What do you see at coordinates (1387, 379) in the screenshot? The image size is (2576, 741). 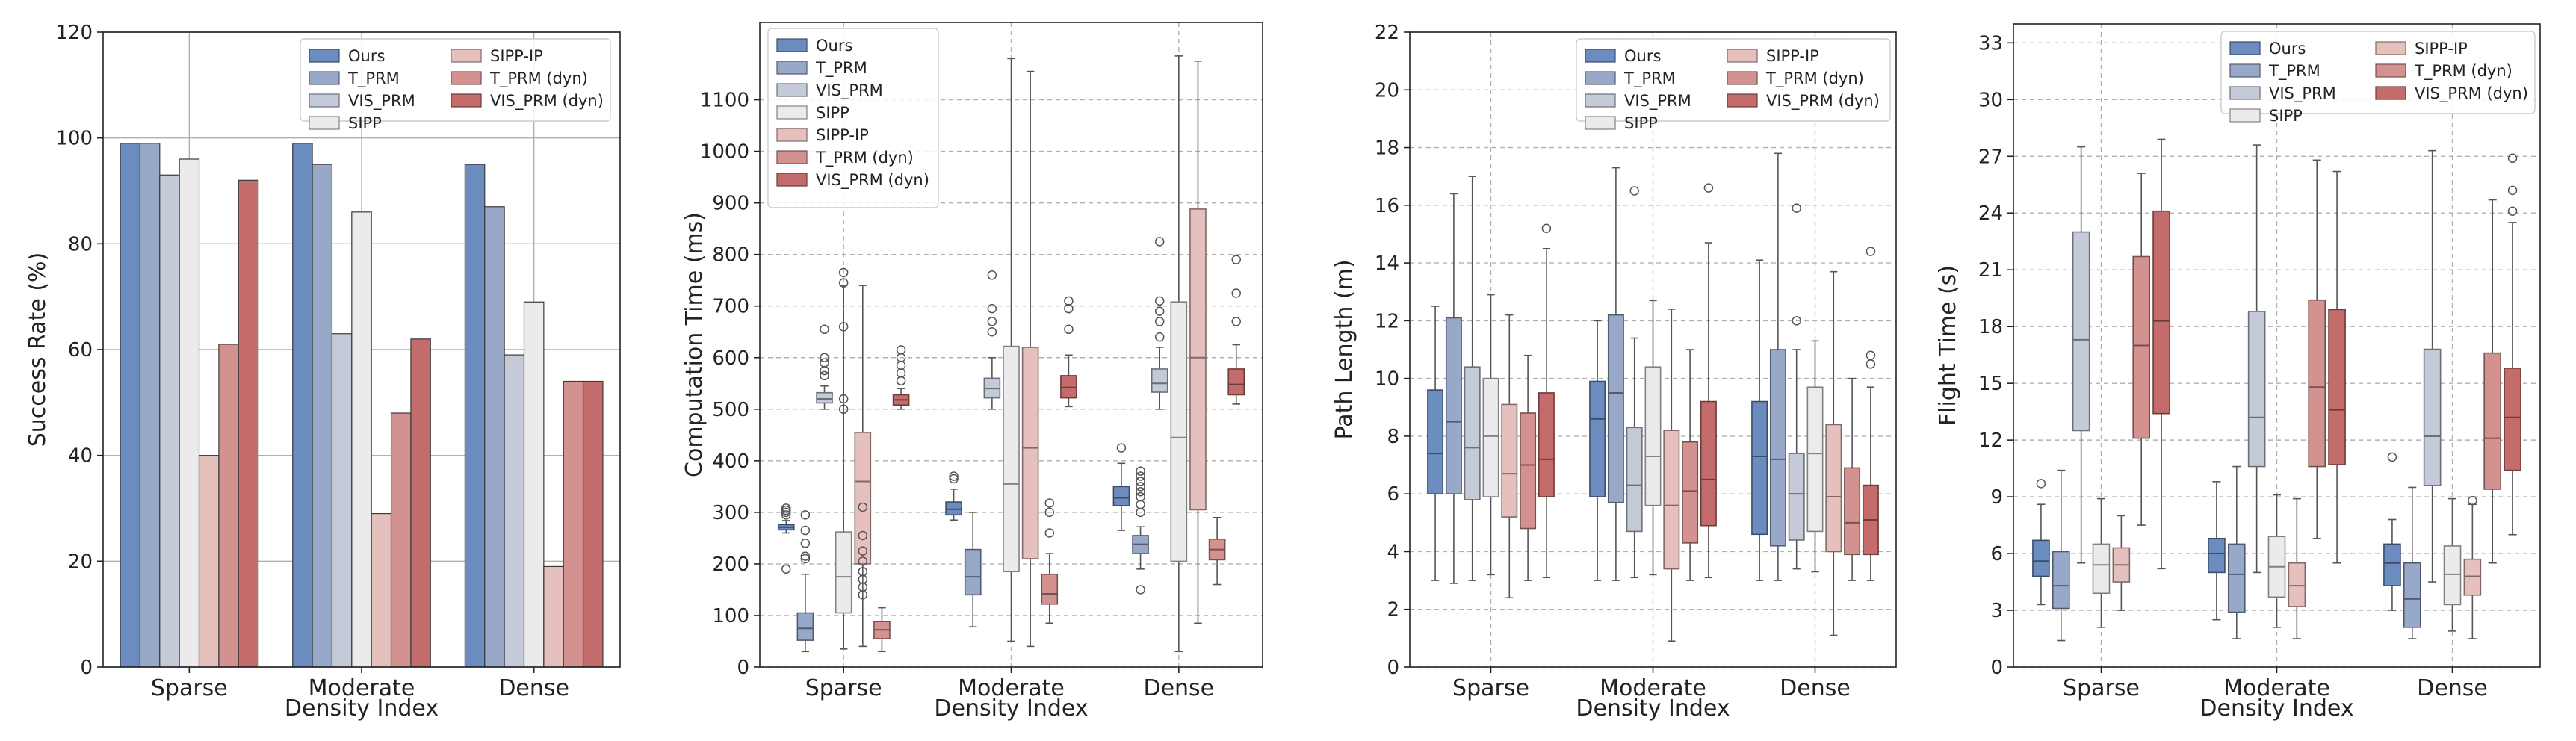 I see `y-tick-label: 10` at bounding box center [1387, 379].